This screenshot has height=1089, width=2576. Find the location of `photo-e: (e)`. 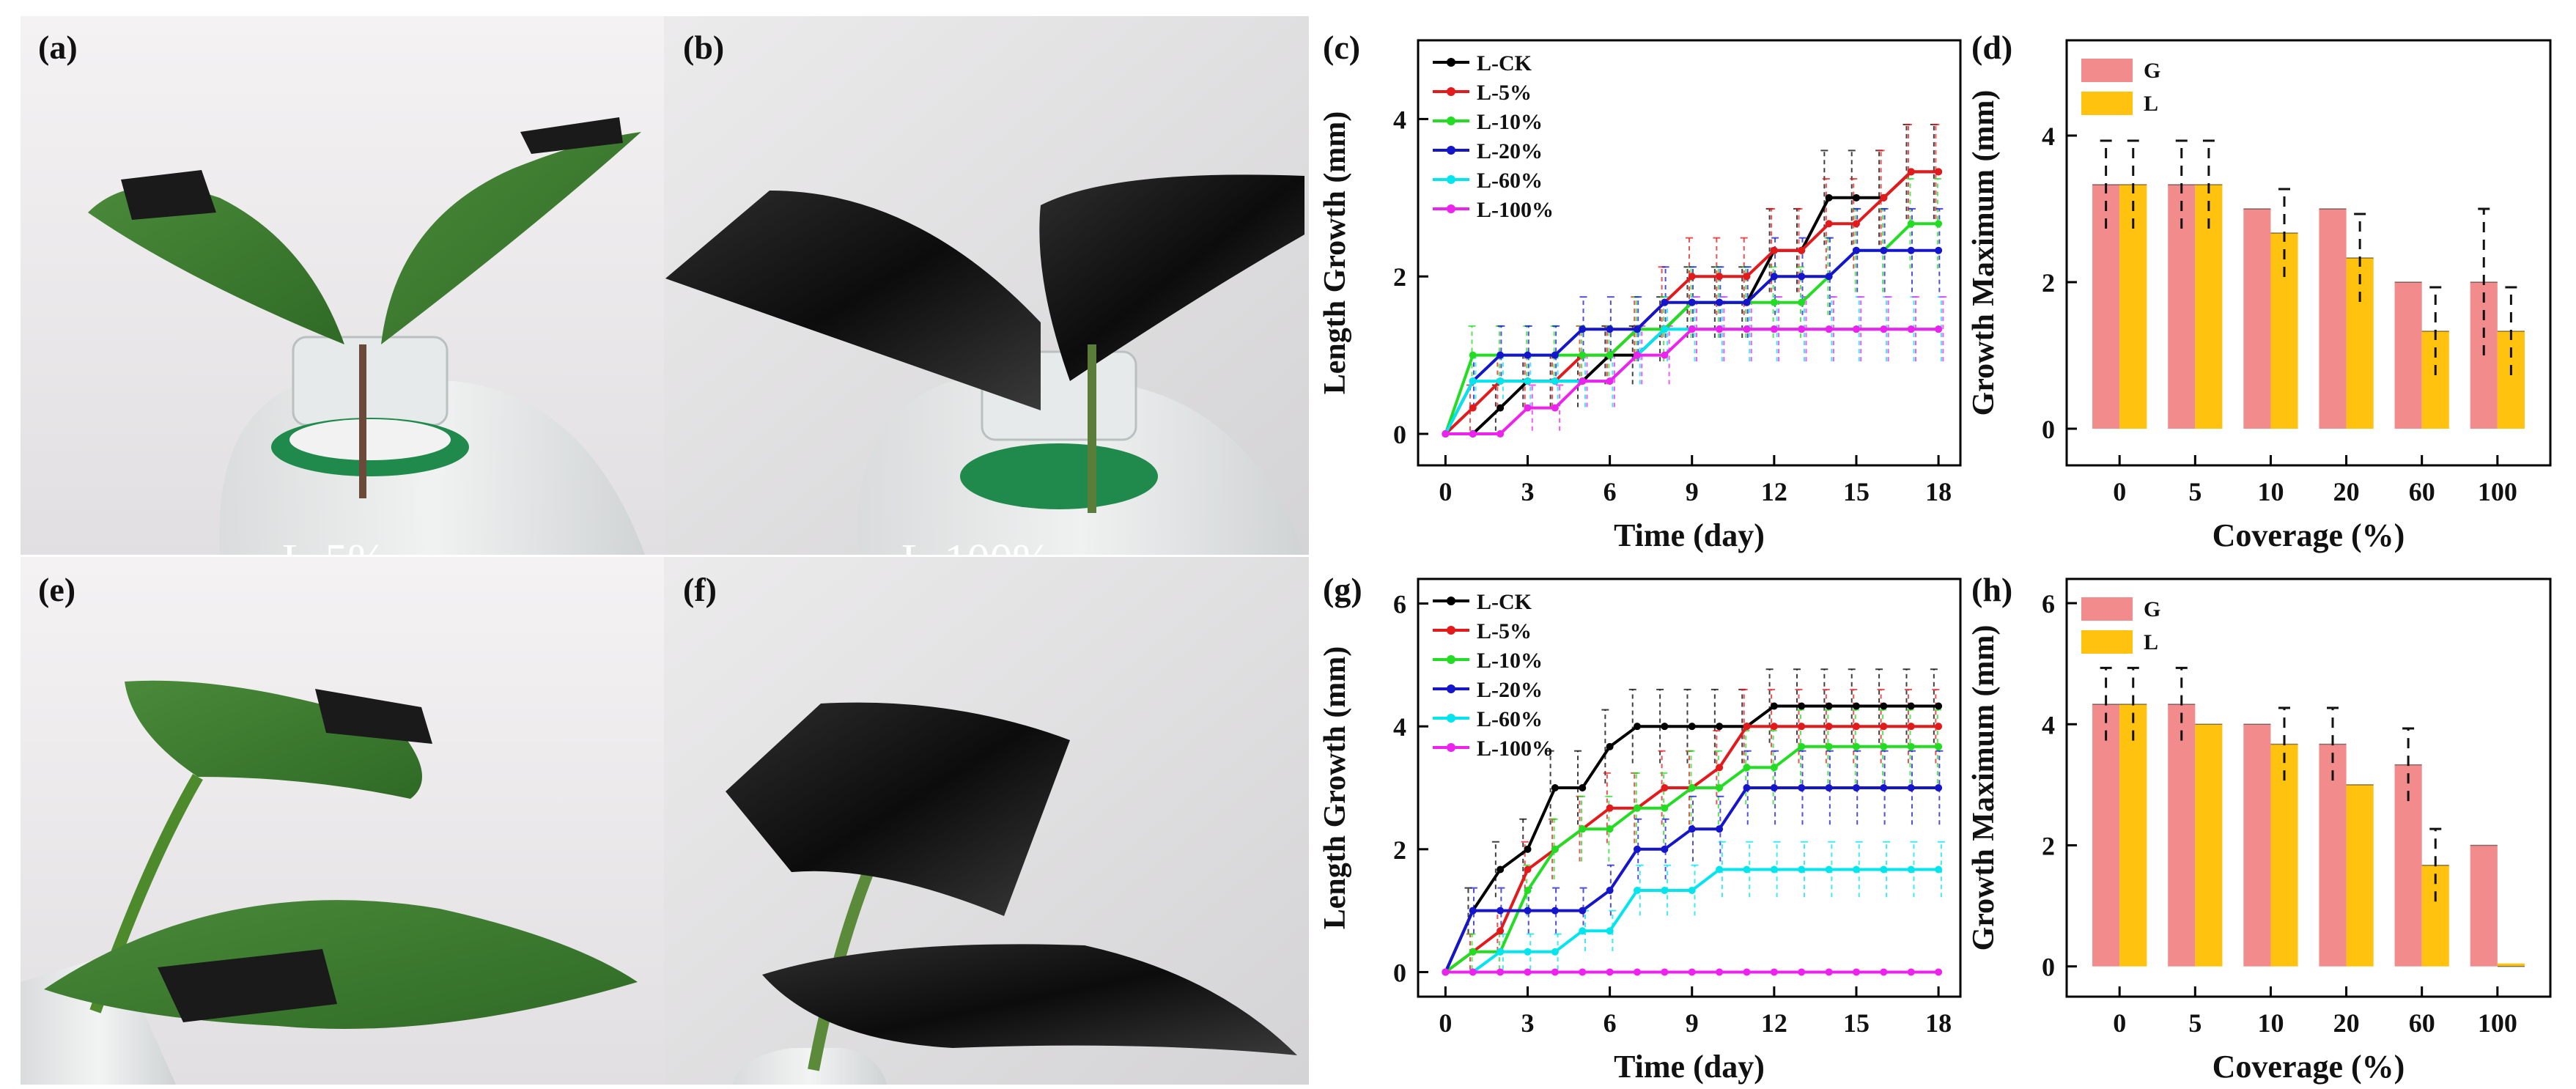

photo-e: (e) is located at coordinates (342, 821).